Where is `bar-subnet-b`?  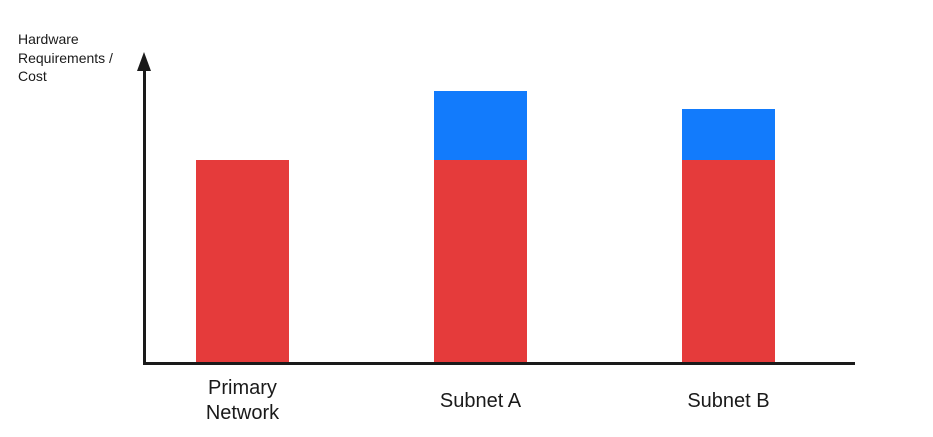
bar-subnet-b is located at coordinates (728, 236).